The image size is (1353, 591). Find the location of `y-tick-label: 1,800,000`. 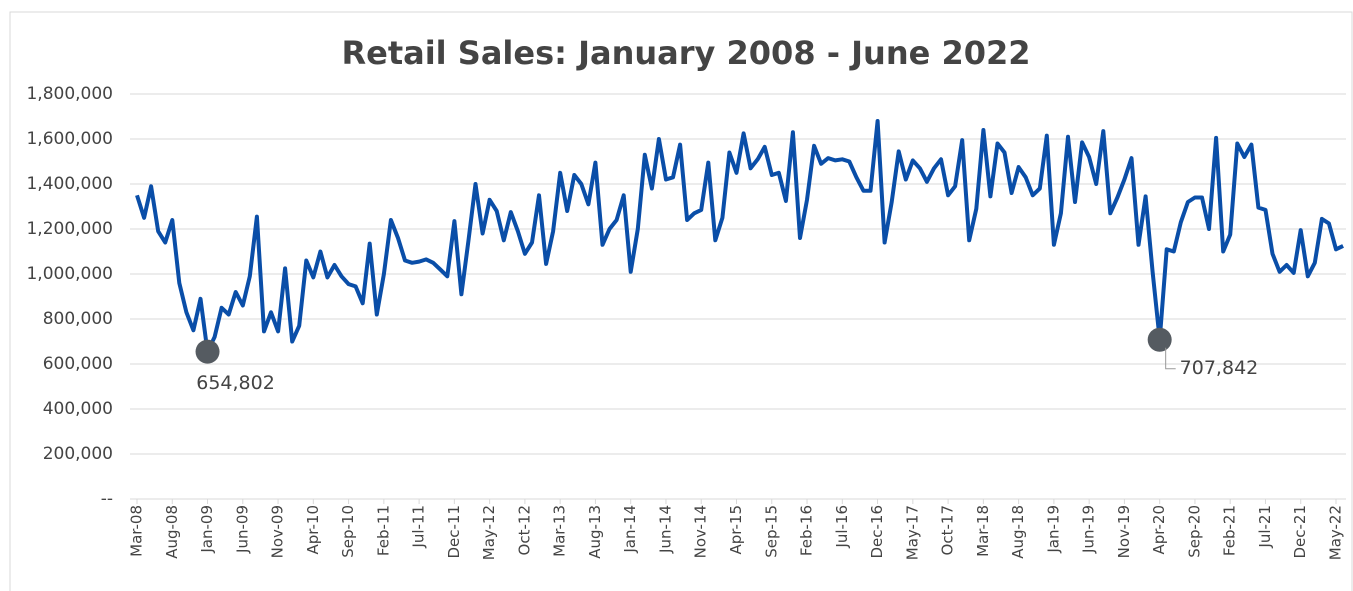

y-tick-label: 1,800,000 is located at coordinates (69, 94).